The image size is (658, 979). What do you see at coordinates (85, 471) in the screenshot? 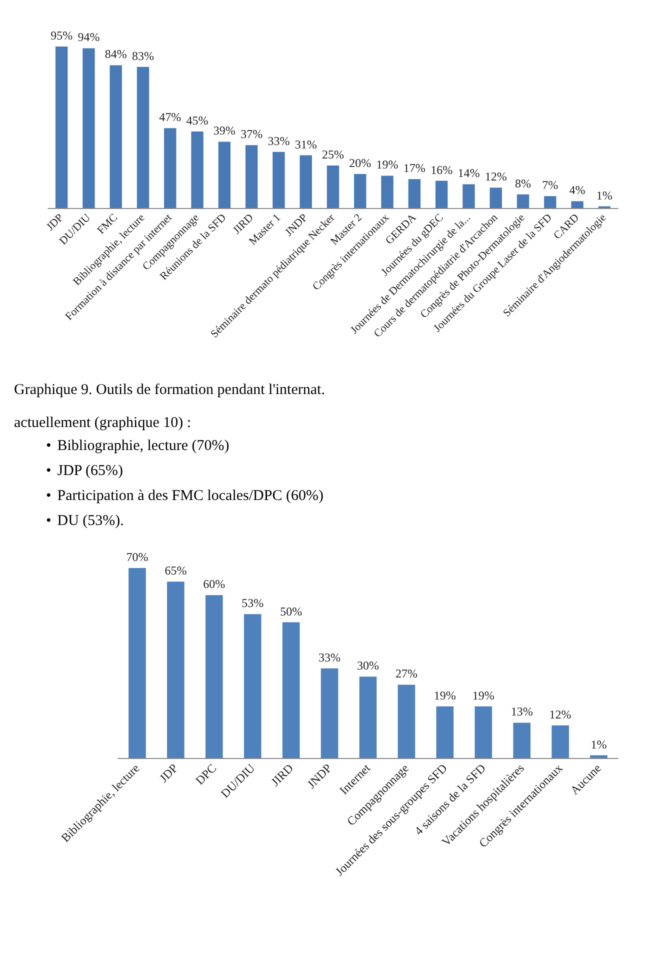
I see `text: • JDP (65%)` at bounding box center [85, 471].